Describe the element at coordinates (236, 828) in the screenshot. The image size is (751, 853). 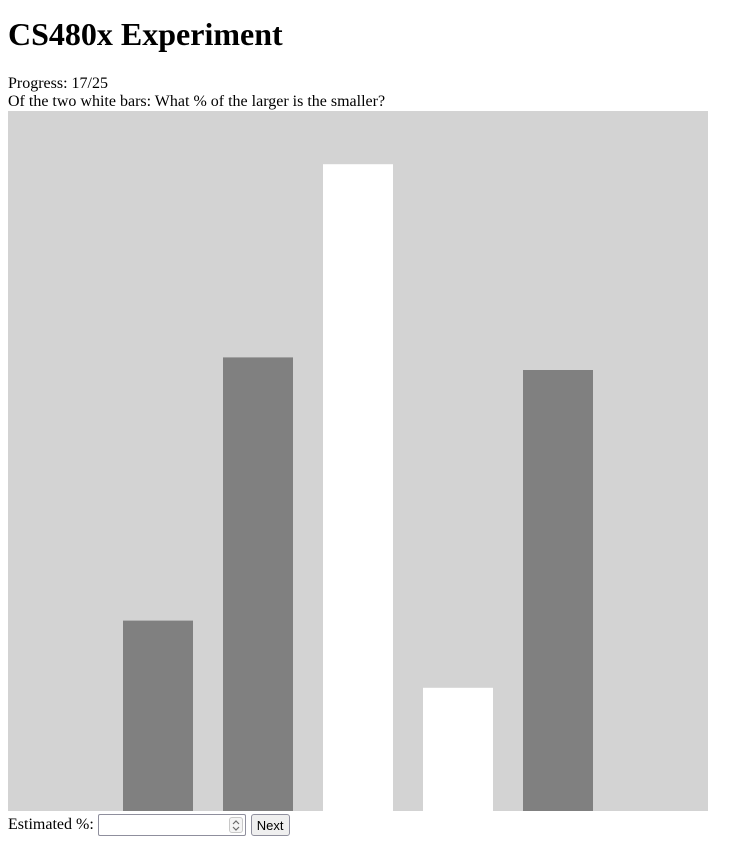
I see `chevron-down-icon` at that location.